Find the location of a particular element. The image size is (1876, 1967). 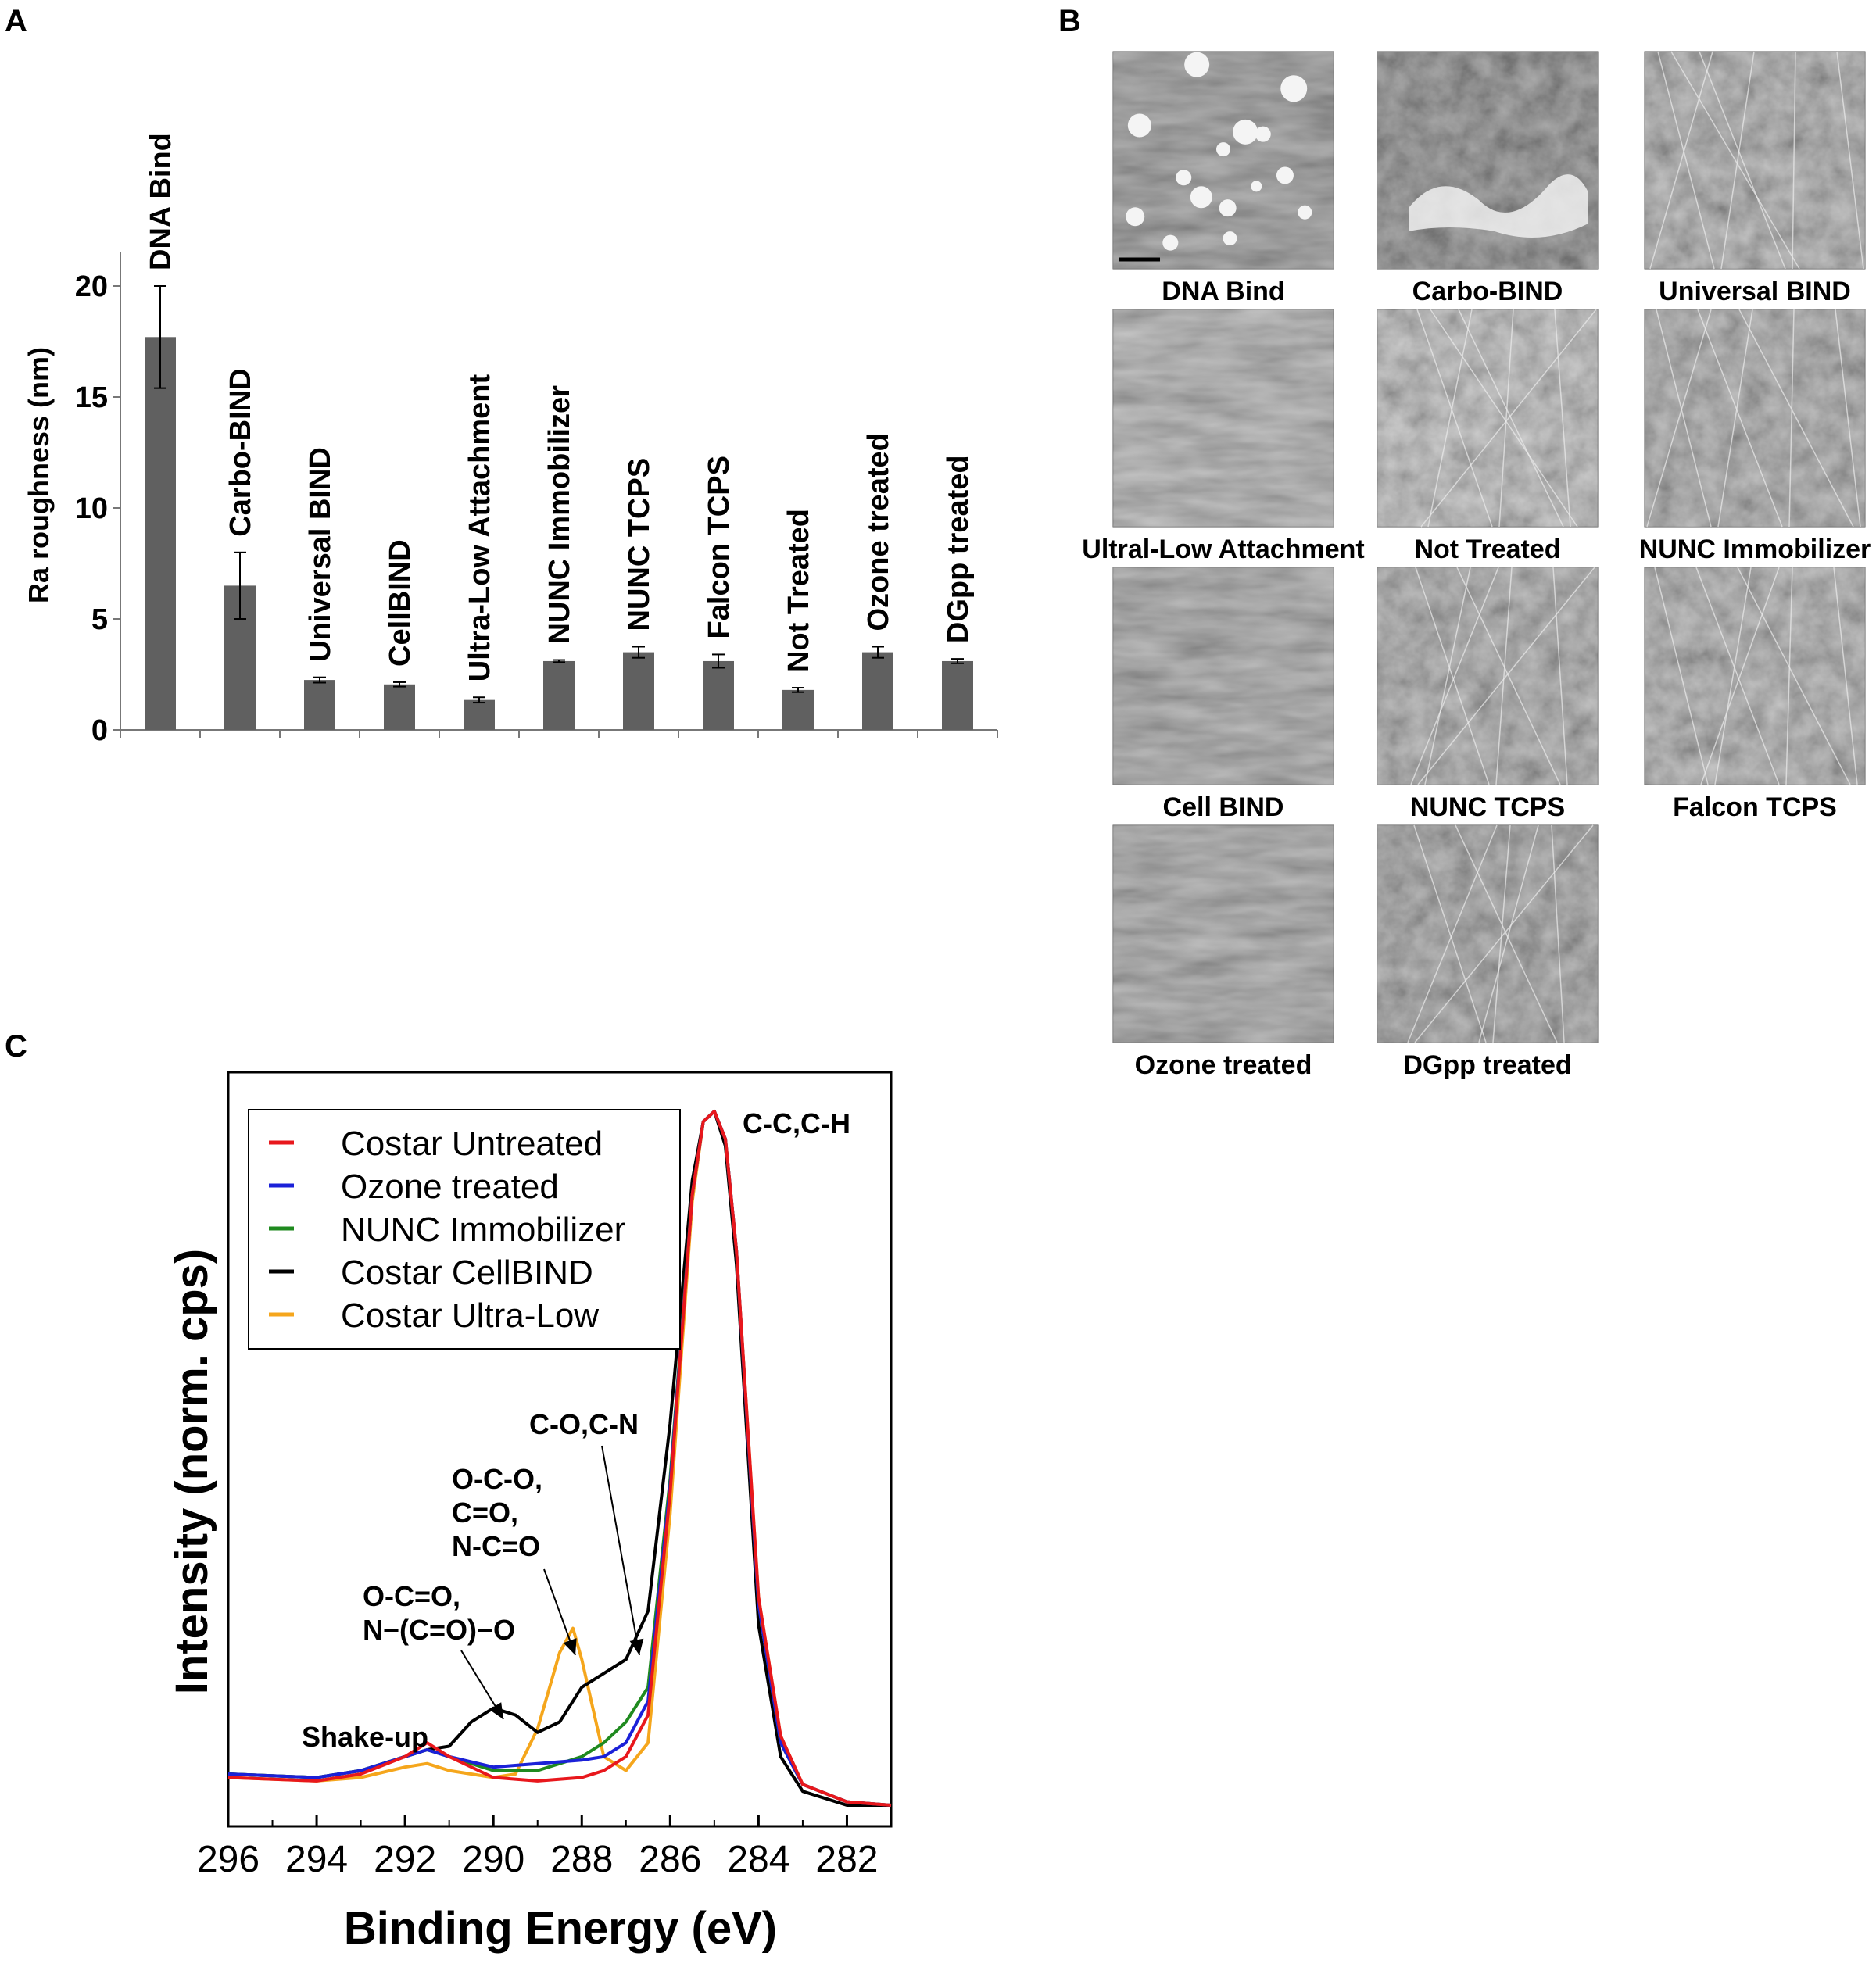

x-tick-label: 282 is located at coordinates (846, 1860).